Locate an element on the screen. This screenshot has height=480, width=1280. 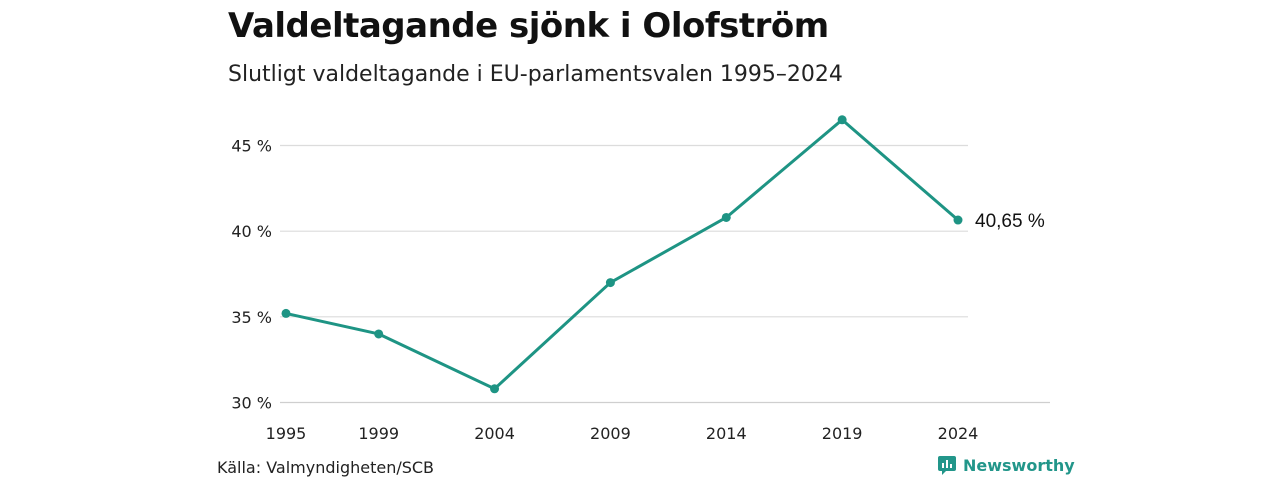
brand-logo: Newsworthy is located at coordinates (1006, 465).